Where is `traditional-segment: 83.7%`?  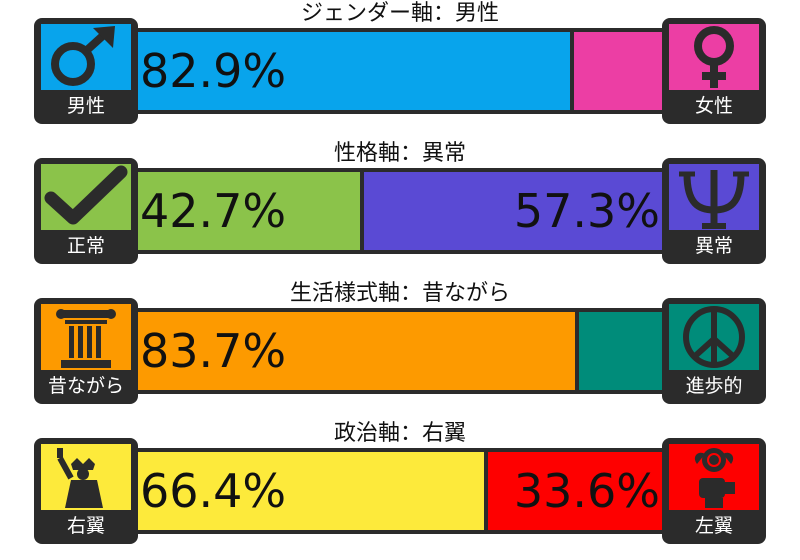
traditional-segment: 83.7% is located at coordinates (357, 351).